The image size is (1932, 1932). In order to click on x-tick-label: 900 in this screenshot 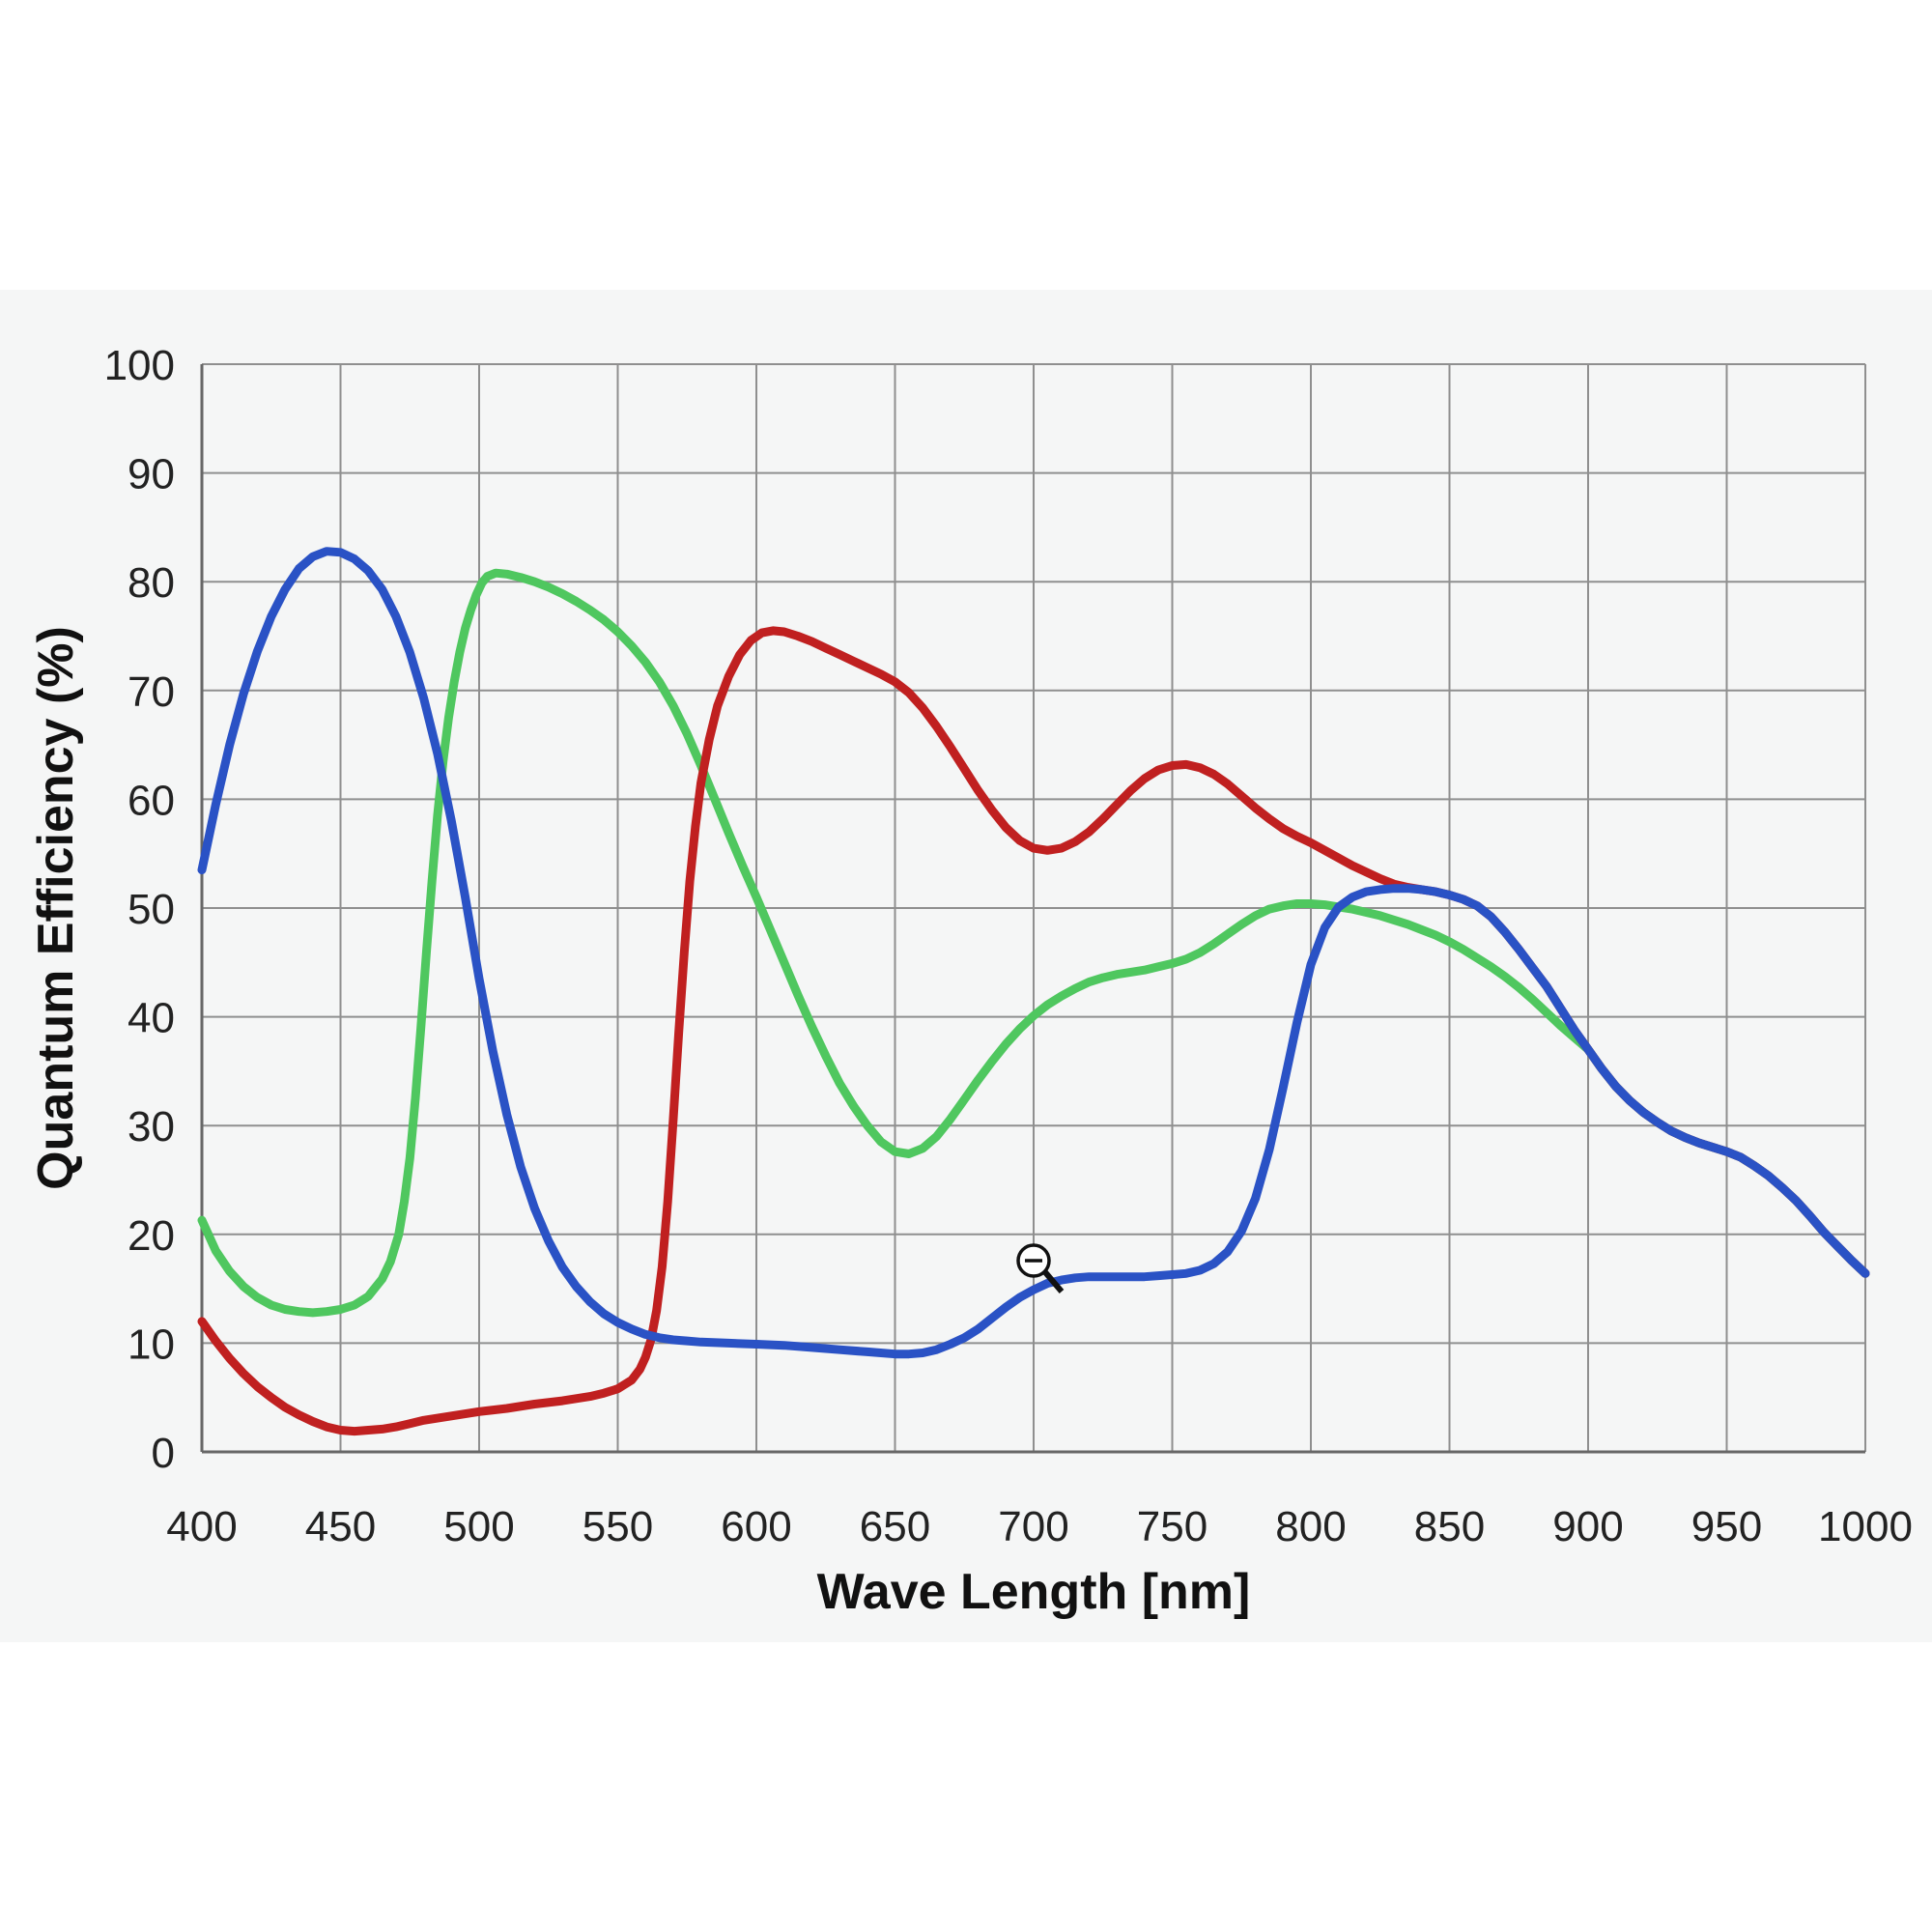, I will do `click(1587, 1526)`.